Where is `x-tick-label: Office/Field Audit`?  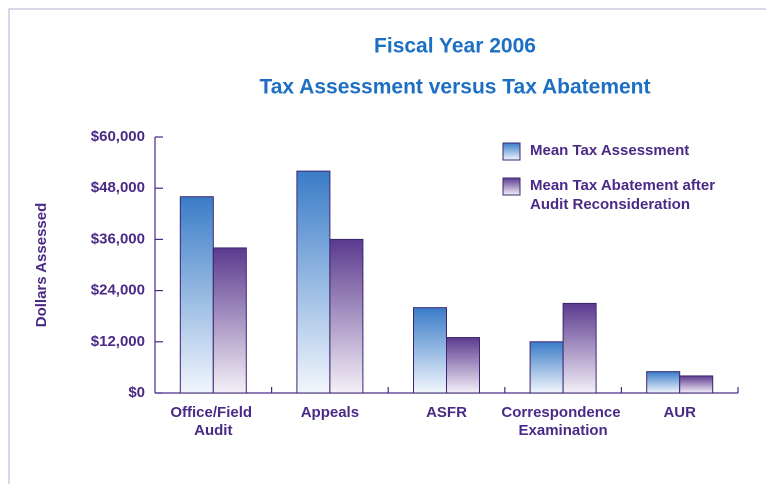 x-tick-label: Office/Field Audit is located at coordinates (213, 421).